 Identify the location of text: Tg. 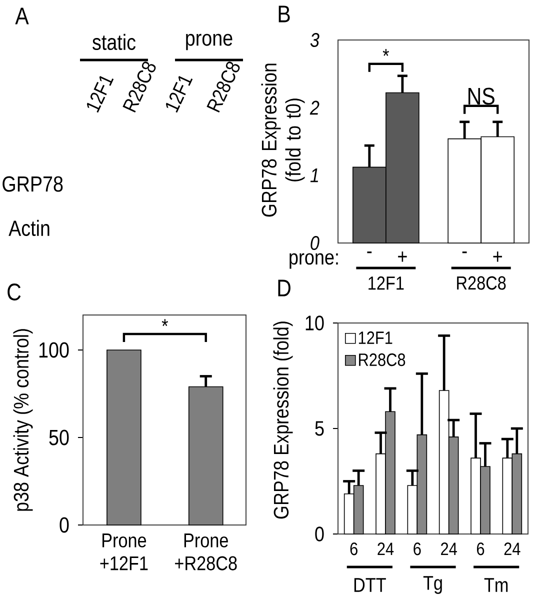
(432, 585).